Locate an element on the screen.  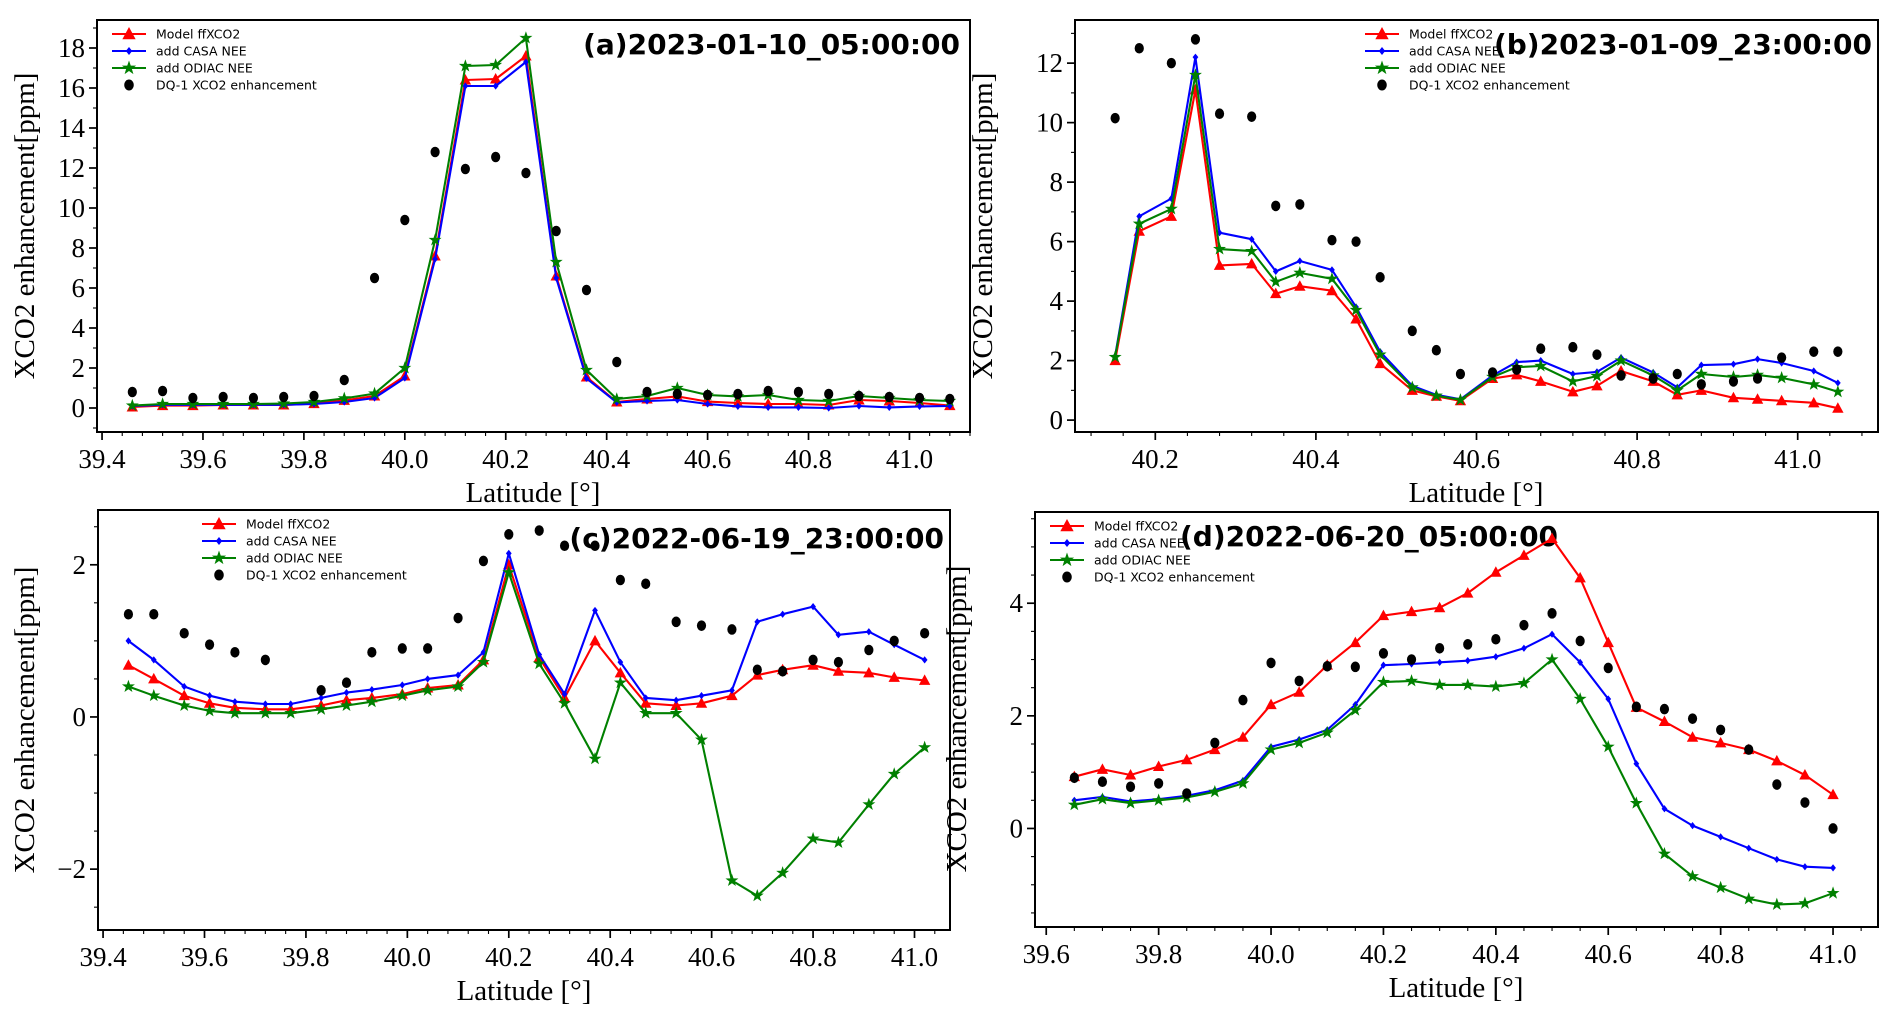
panel-a-xlabel: Latitude [°] is located at coordinates (533, 493).